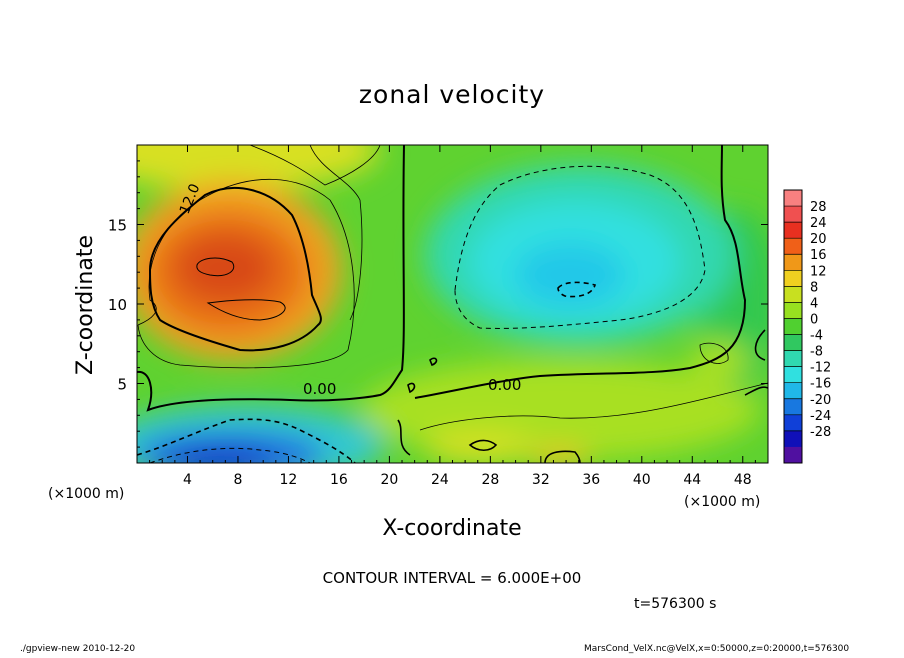 This screenshot has width=904, height=658. I want to click on time-label: t=576300 s, so click(675, 604).